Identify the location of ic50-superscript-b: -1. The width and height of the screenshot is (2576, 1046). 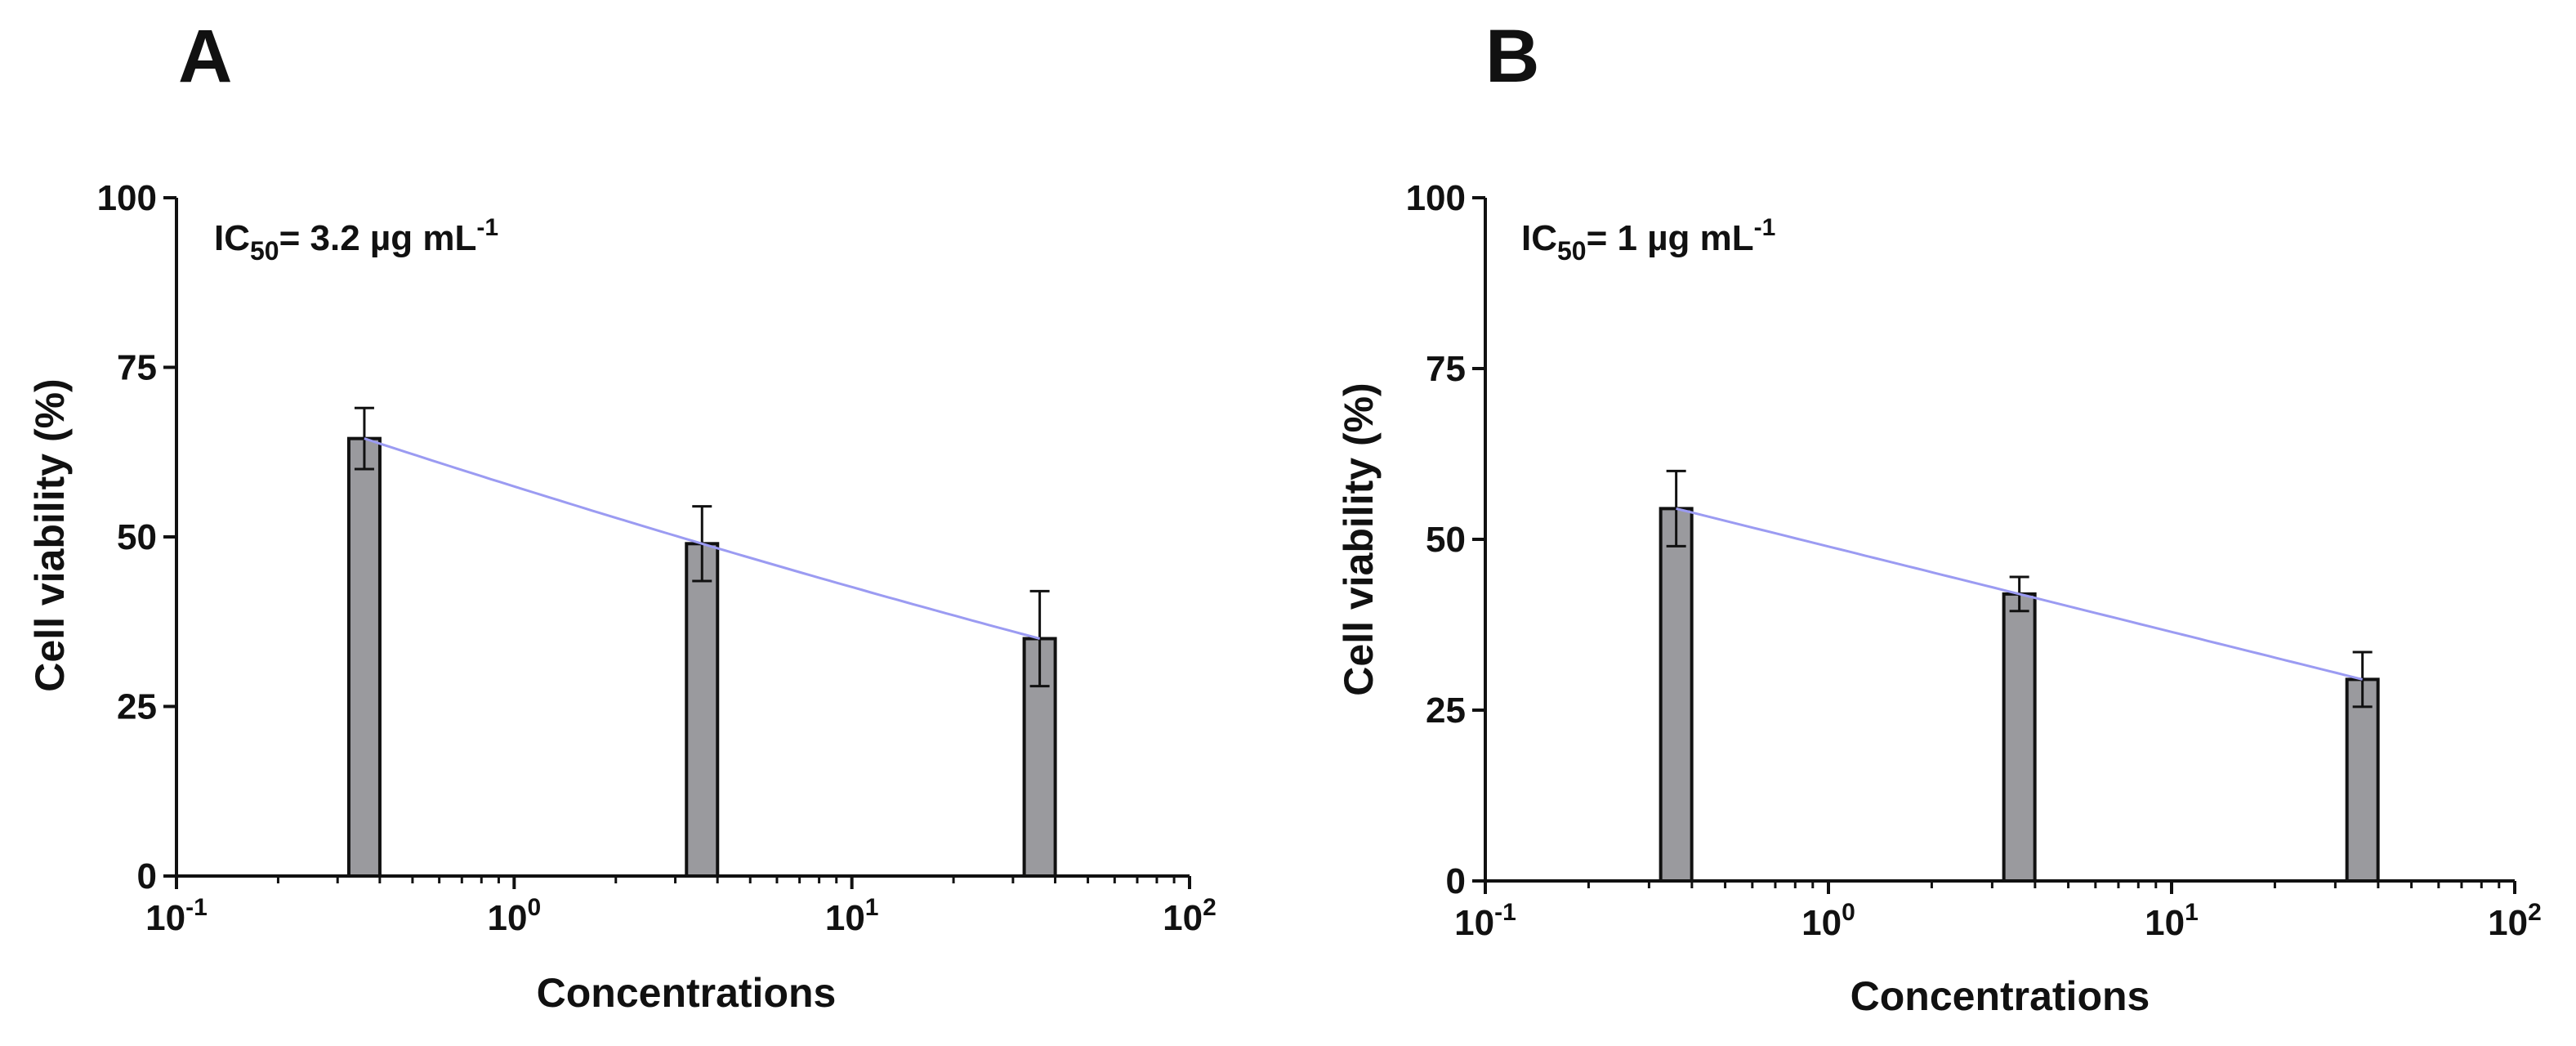
(1765, 227).